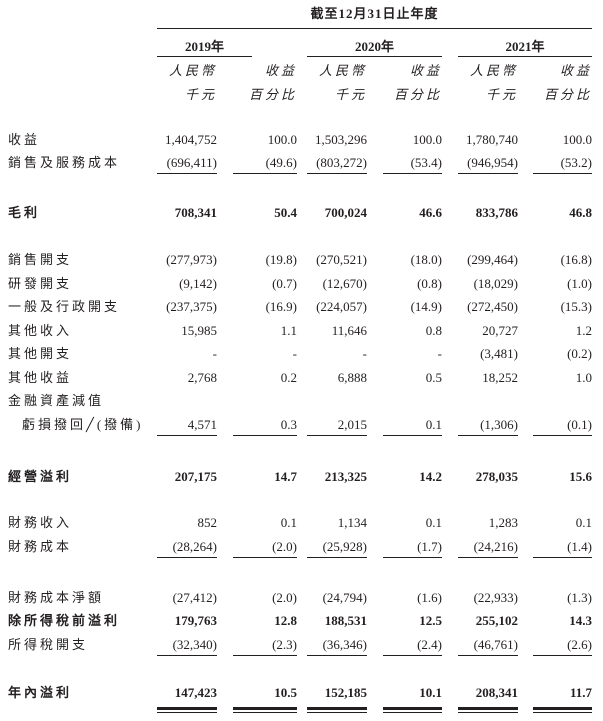 The image size is (603, 721). What do you see at coordinates (576, 306) in the screenshot?
I see `percent-cell: (15.3)` at bounding box center [576, 306].